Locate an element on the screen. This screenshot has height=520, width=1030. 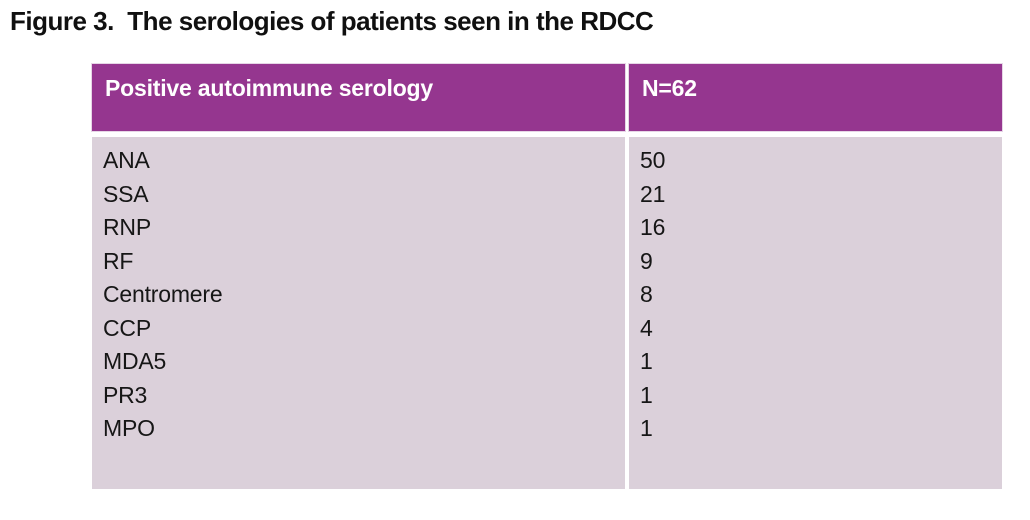
serology-label: MDA5 is located at coordinates (135, 361).